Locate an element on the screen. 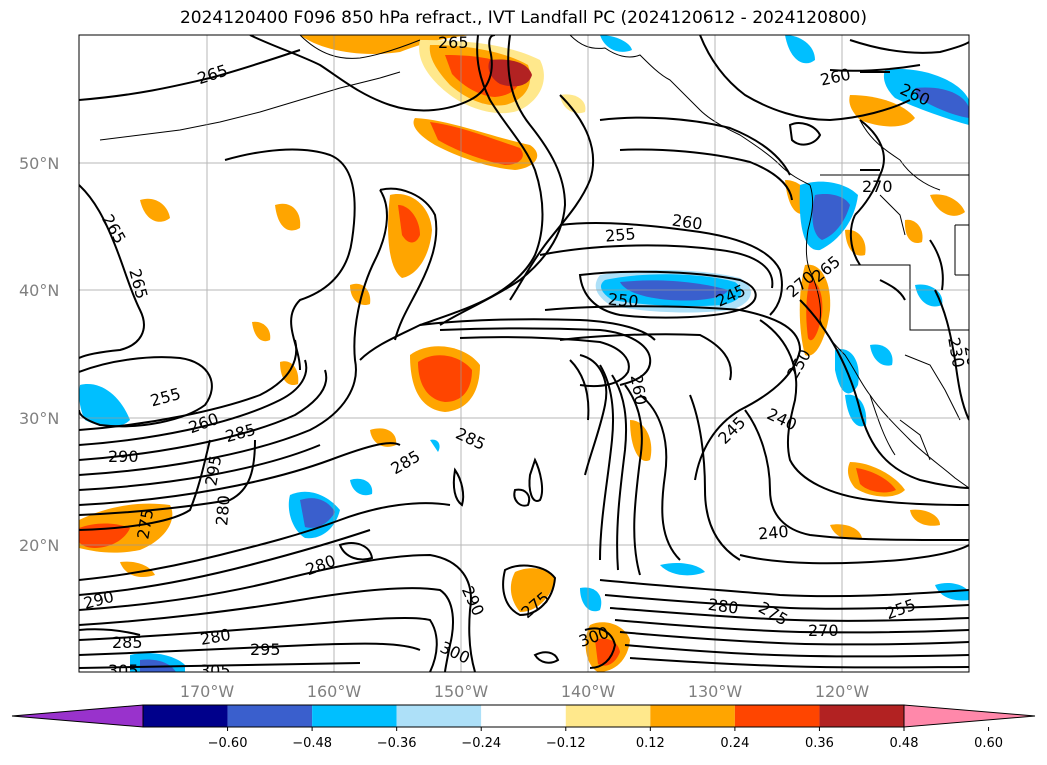  lat-label: 20°N is located at coordinates (39, 545).